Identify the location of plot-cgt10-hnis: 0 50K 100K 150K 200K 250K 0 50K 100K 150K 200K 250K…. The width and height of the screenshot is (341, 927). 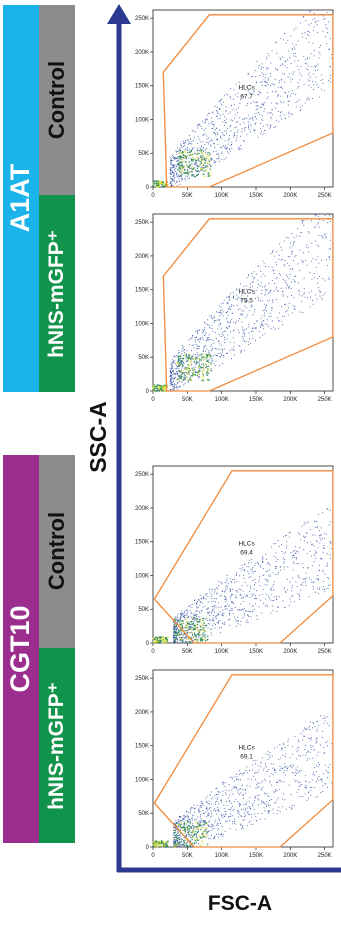
(234, 764).